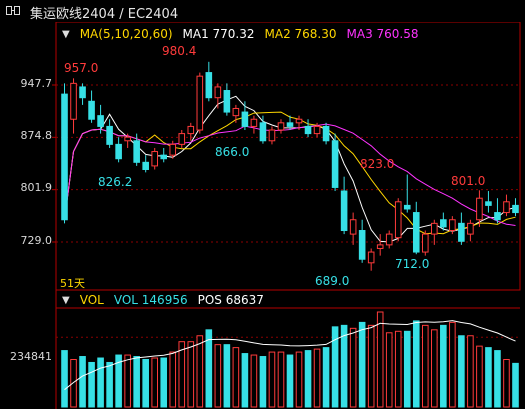 Image resolution: width=525 pixels, height=409 pixels. I want to click on y-tick-label: 801.9, so click(36, 187).